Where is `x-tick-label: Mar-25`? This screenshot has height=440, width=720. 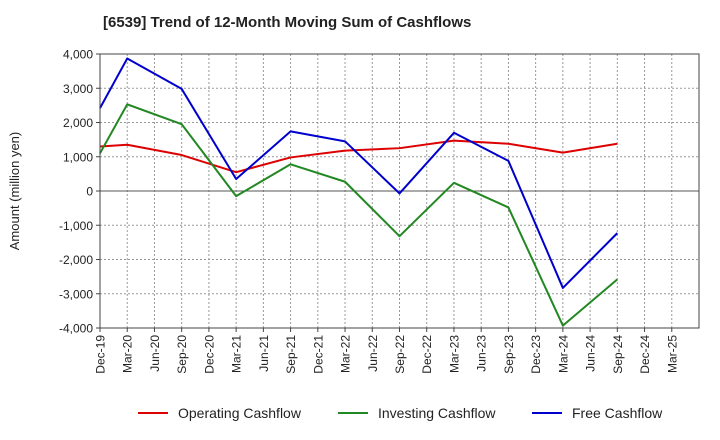
x-tick-label: Mar-25 is located at coordinates (672, 354).